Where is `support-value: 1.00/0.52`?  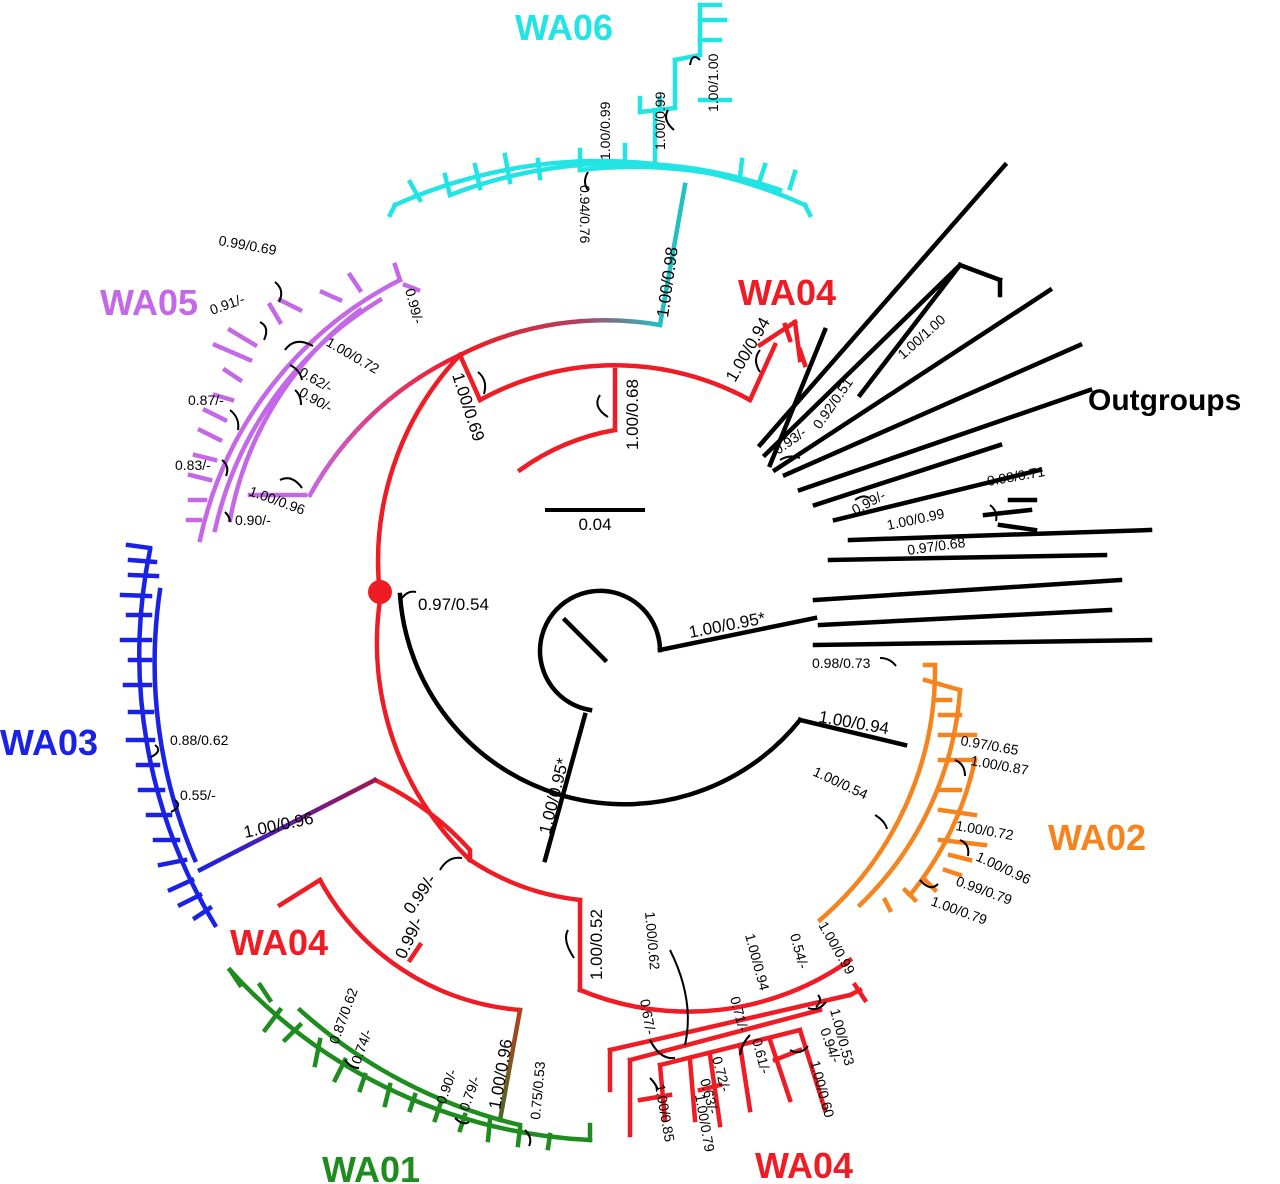
support-value: 1.00/0.52 is located at coordinates (596, 944).